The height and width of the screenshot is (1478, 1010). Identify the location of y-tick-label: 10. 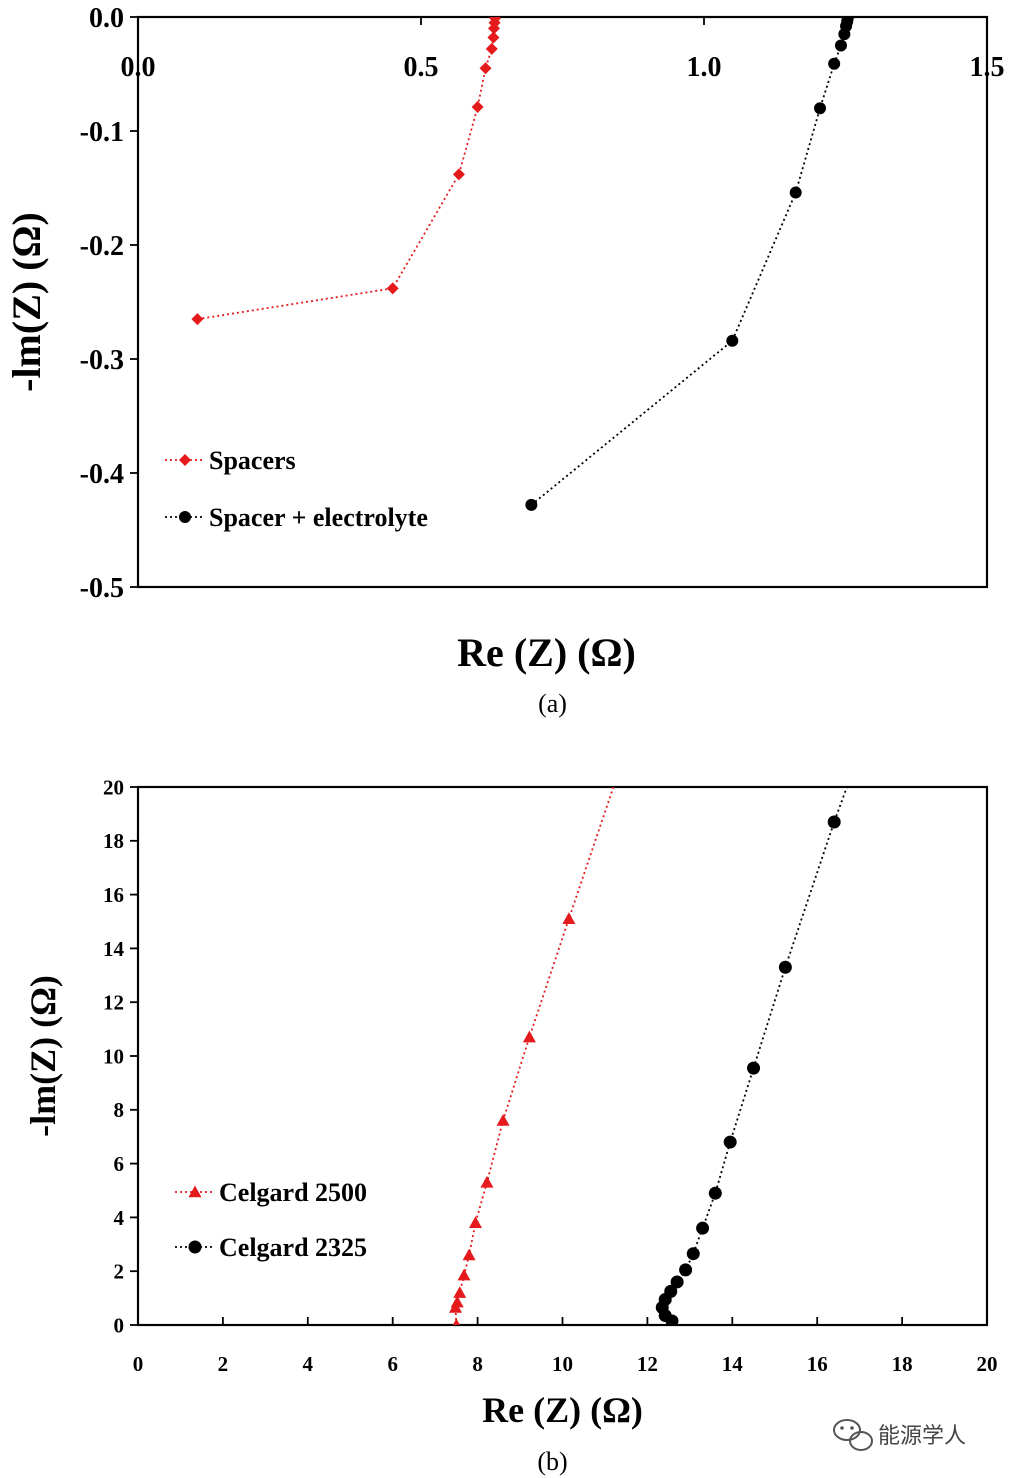
(113, 1056).